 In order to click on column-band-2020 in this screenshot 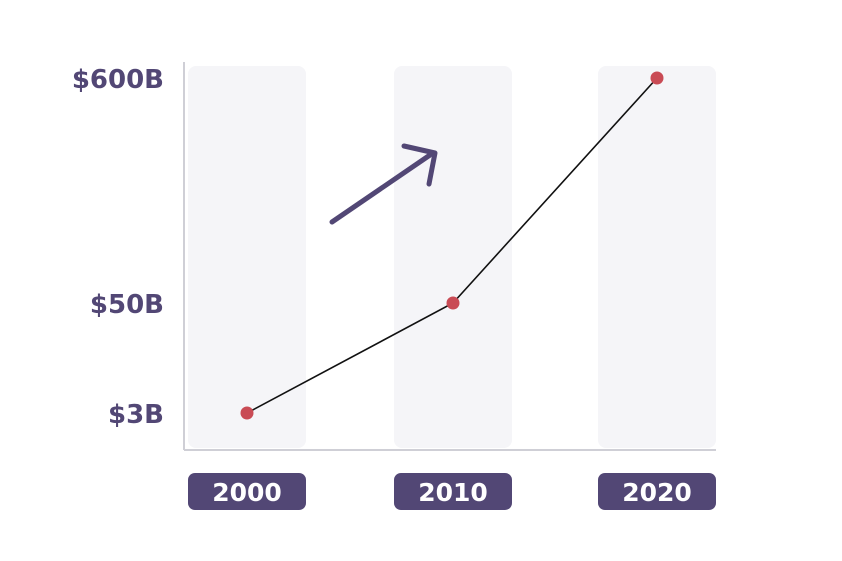, I will do `click(657, 257)`.